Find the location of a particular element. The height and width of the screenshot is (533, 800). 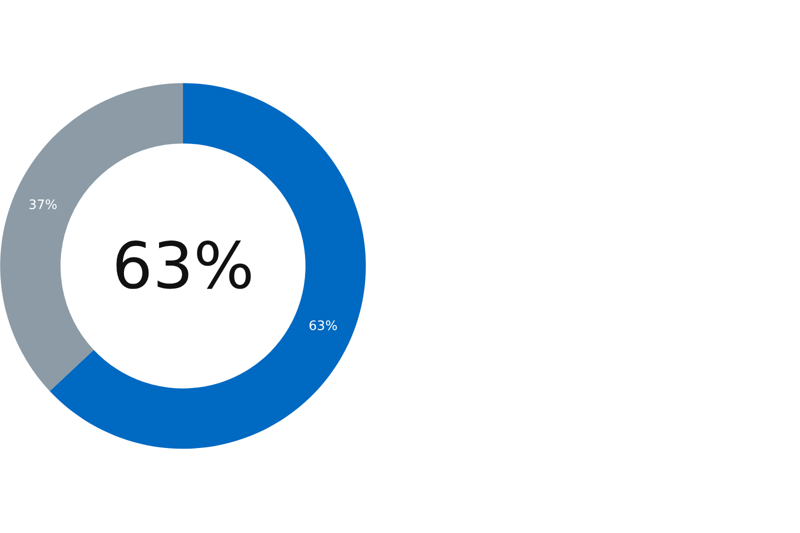

data-label: 37% is located at coordinates (43, 205).